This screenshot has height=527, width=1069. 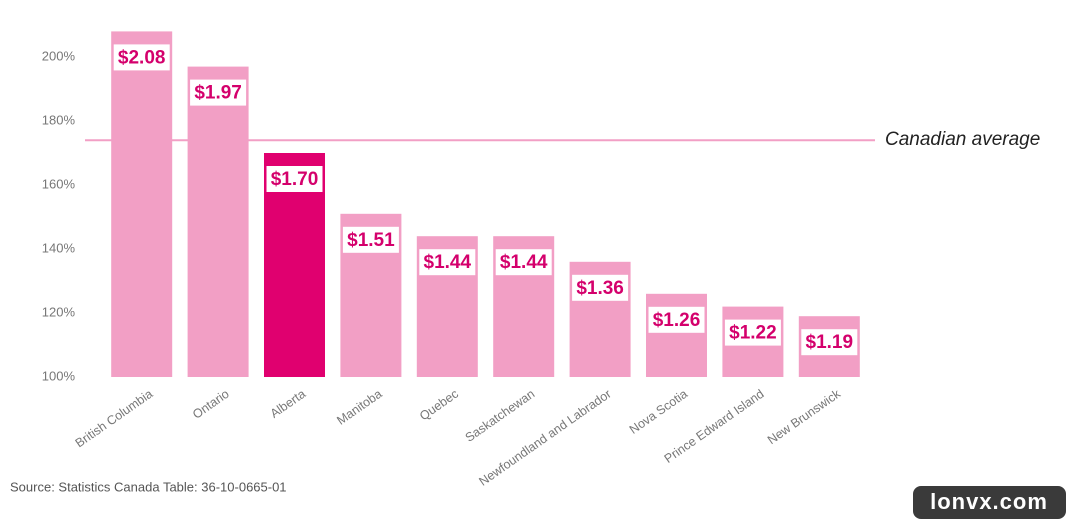 I want to click on x-tick-label: Saskatchewan, so click(x=500, y=416).